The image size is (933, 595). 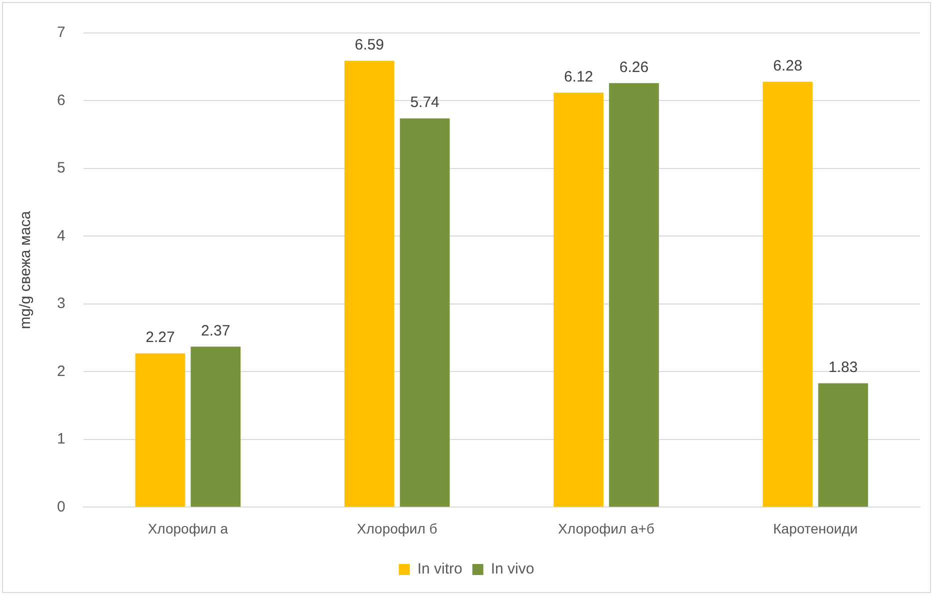 I want to click on data-label: 6.26, so click(x=634, y=67).